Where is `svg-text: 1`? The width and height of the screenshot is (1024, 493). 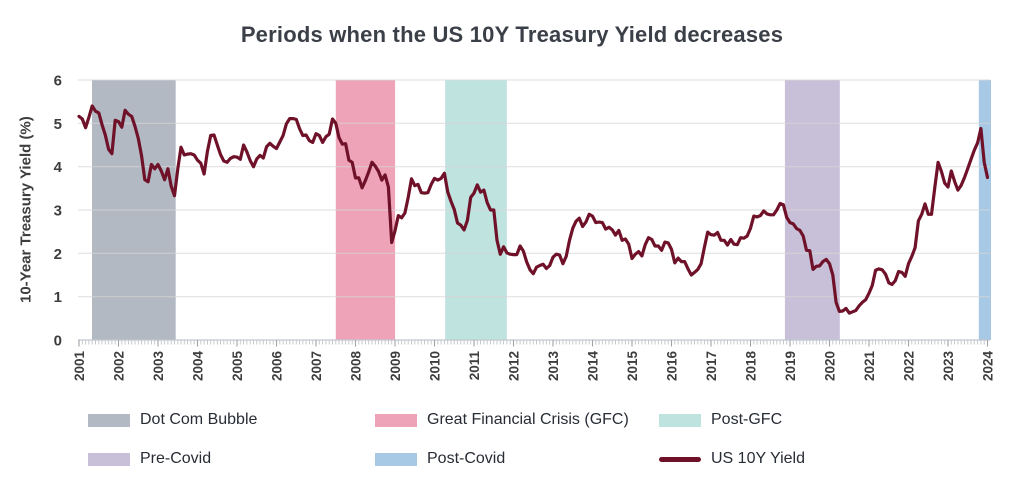 svg-text: 1 is located at coordinates (58, 297).